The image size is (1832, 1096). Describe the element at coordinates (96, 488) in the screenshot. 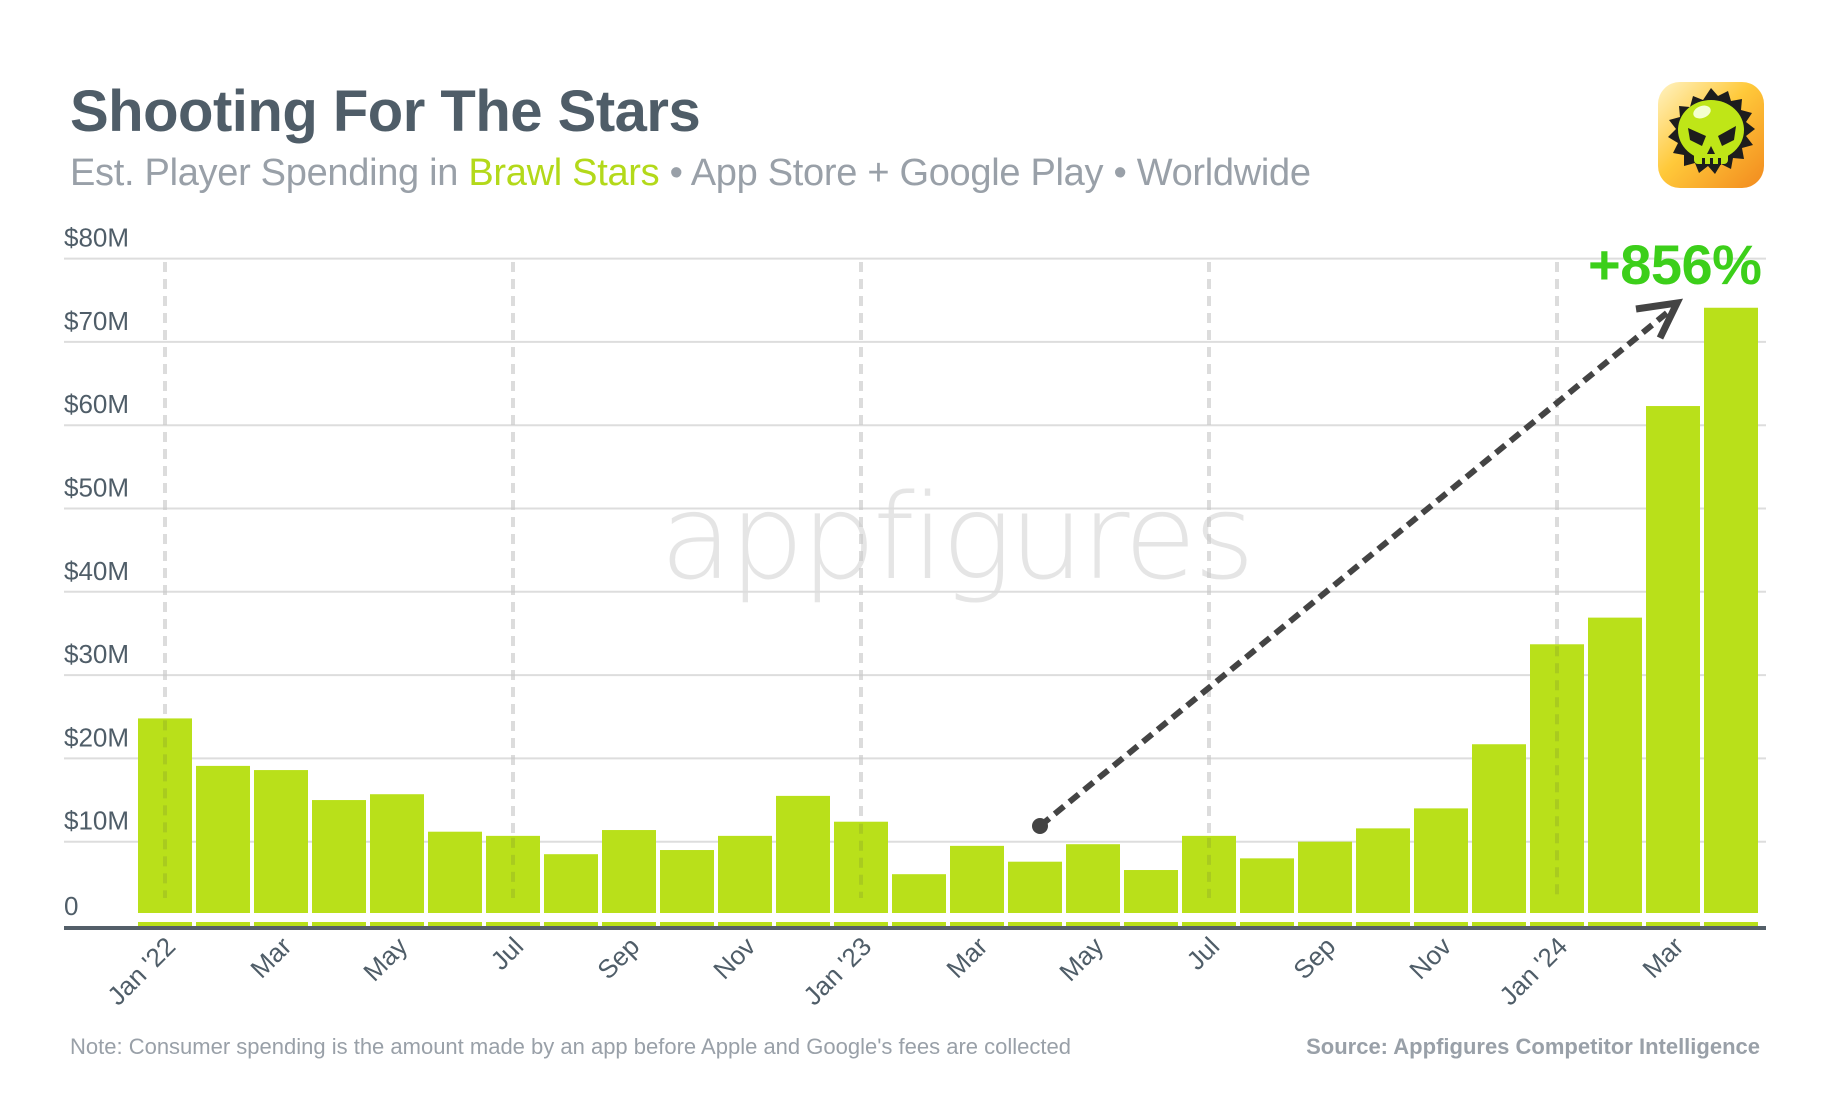

I see `y-tick-label: $50M` at that location.